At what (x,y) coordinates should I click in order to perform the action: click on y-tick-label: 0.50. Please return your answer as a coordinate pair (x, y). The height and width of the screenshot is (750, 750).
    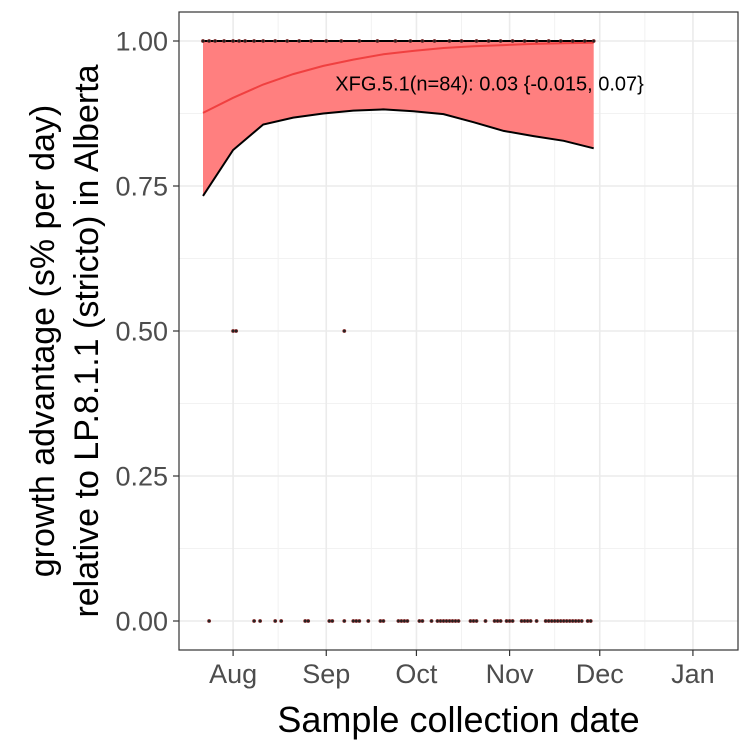
    Looking at the image, I should click on (141, 332).